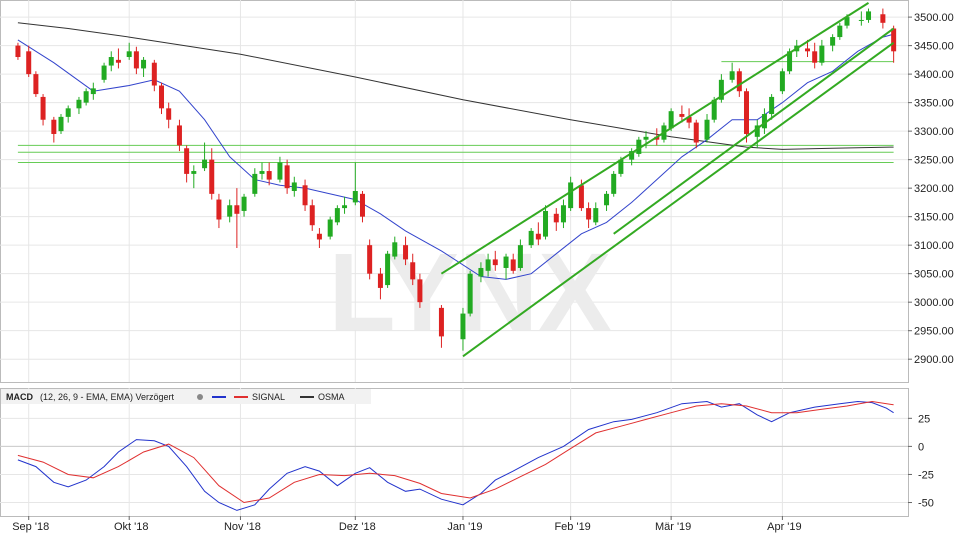 The height and width of the screenshot is (540, 960). Describe the element at coordinates (934, 104) in the screenshot. I see `y-tick-label: 3350.00` at that location.